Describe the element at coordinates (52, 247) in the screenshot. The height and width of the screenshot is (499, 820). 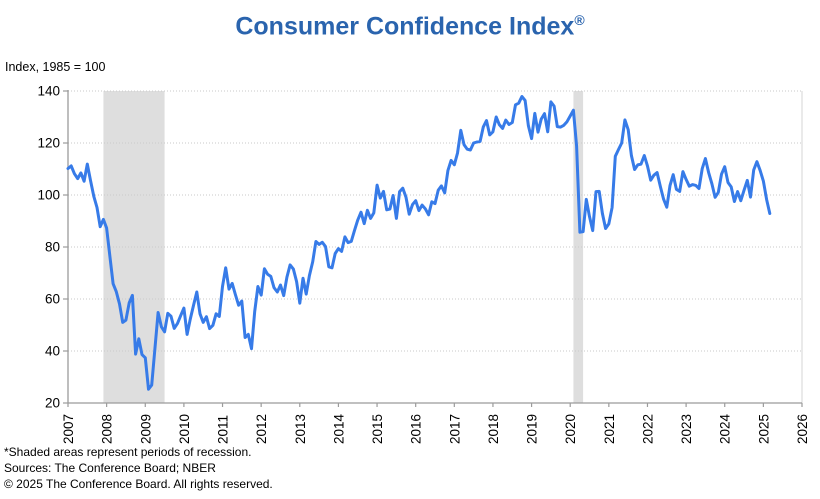
I see `y-tick-label: 80` at that location.